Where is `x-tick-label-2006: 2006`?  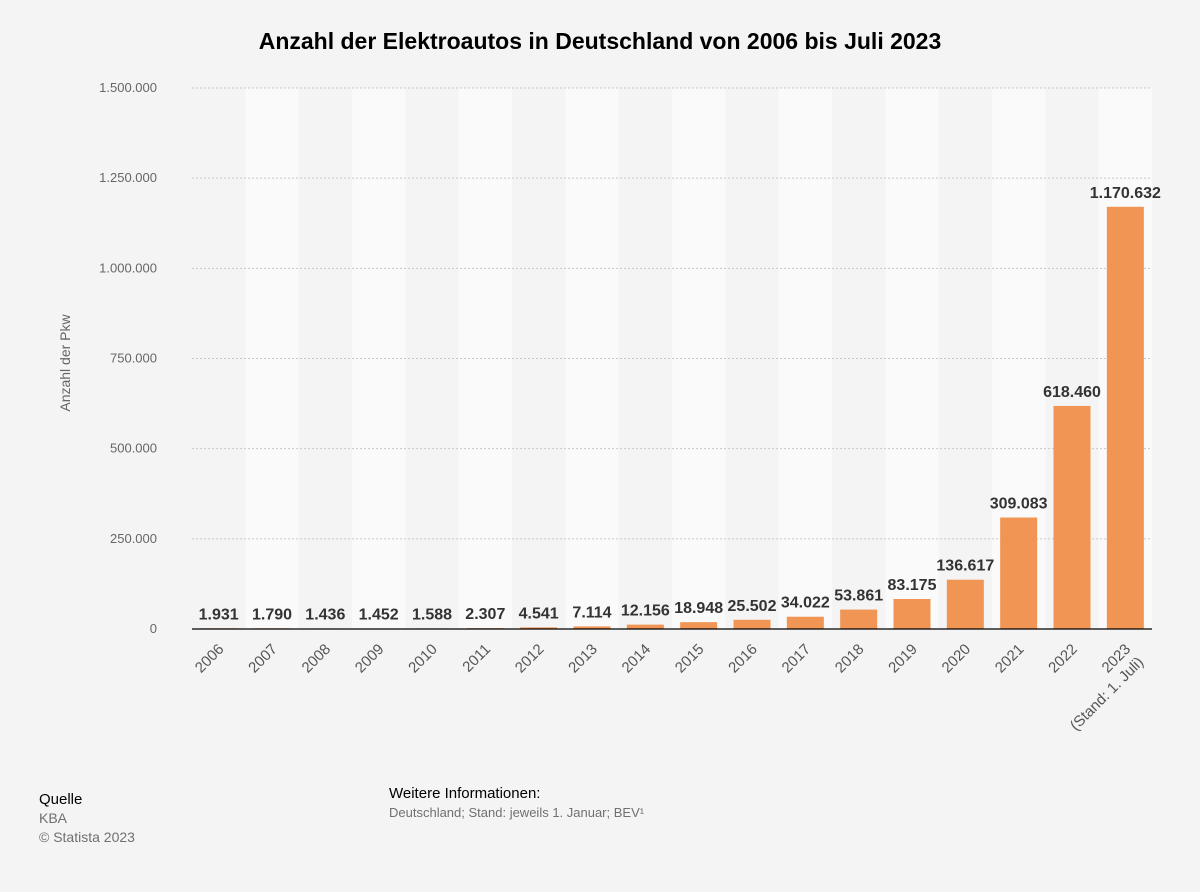
x-tick-label-2006: 2006 is located at coordinates (210, 659).